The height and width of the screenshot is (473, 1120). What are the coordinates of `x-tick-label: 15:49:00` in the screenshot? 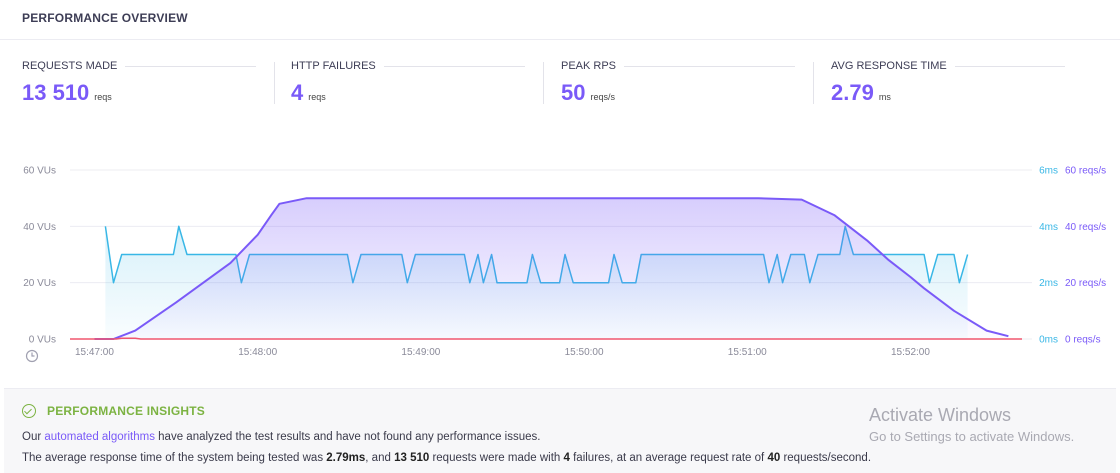 It's located at (420, 352).